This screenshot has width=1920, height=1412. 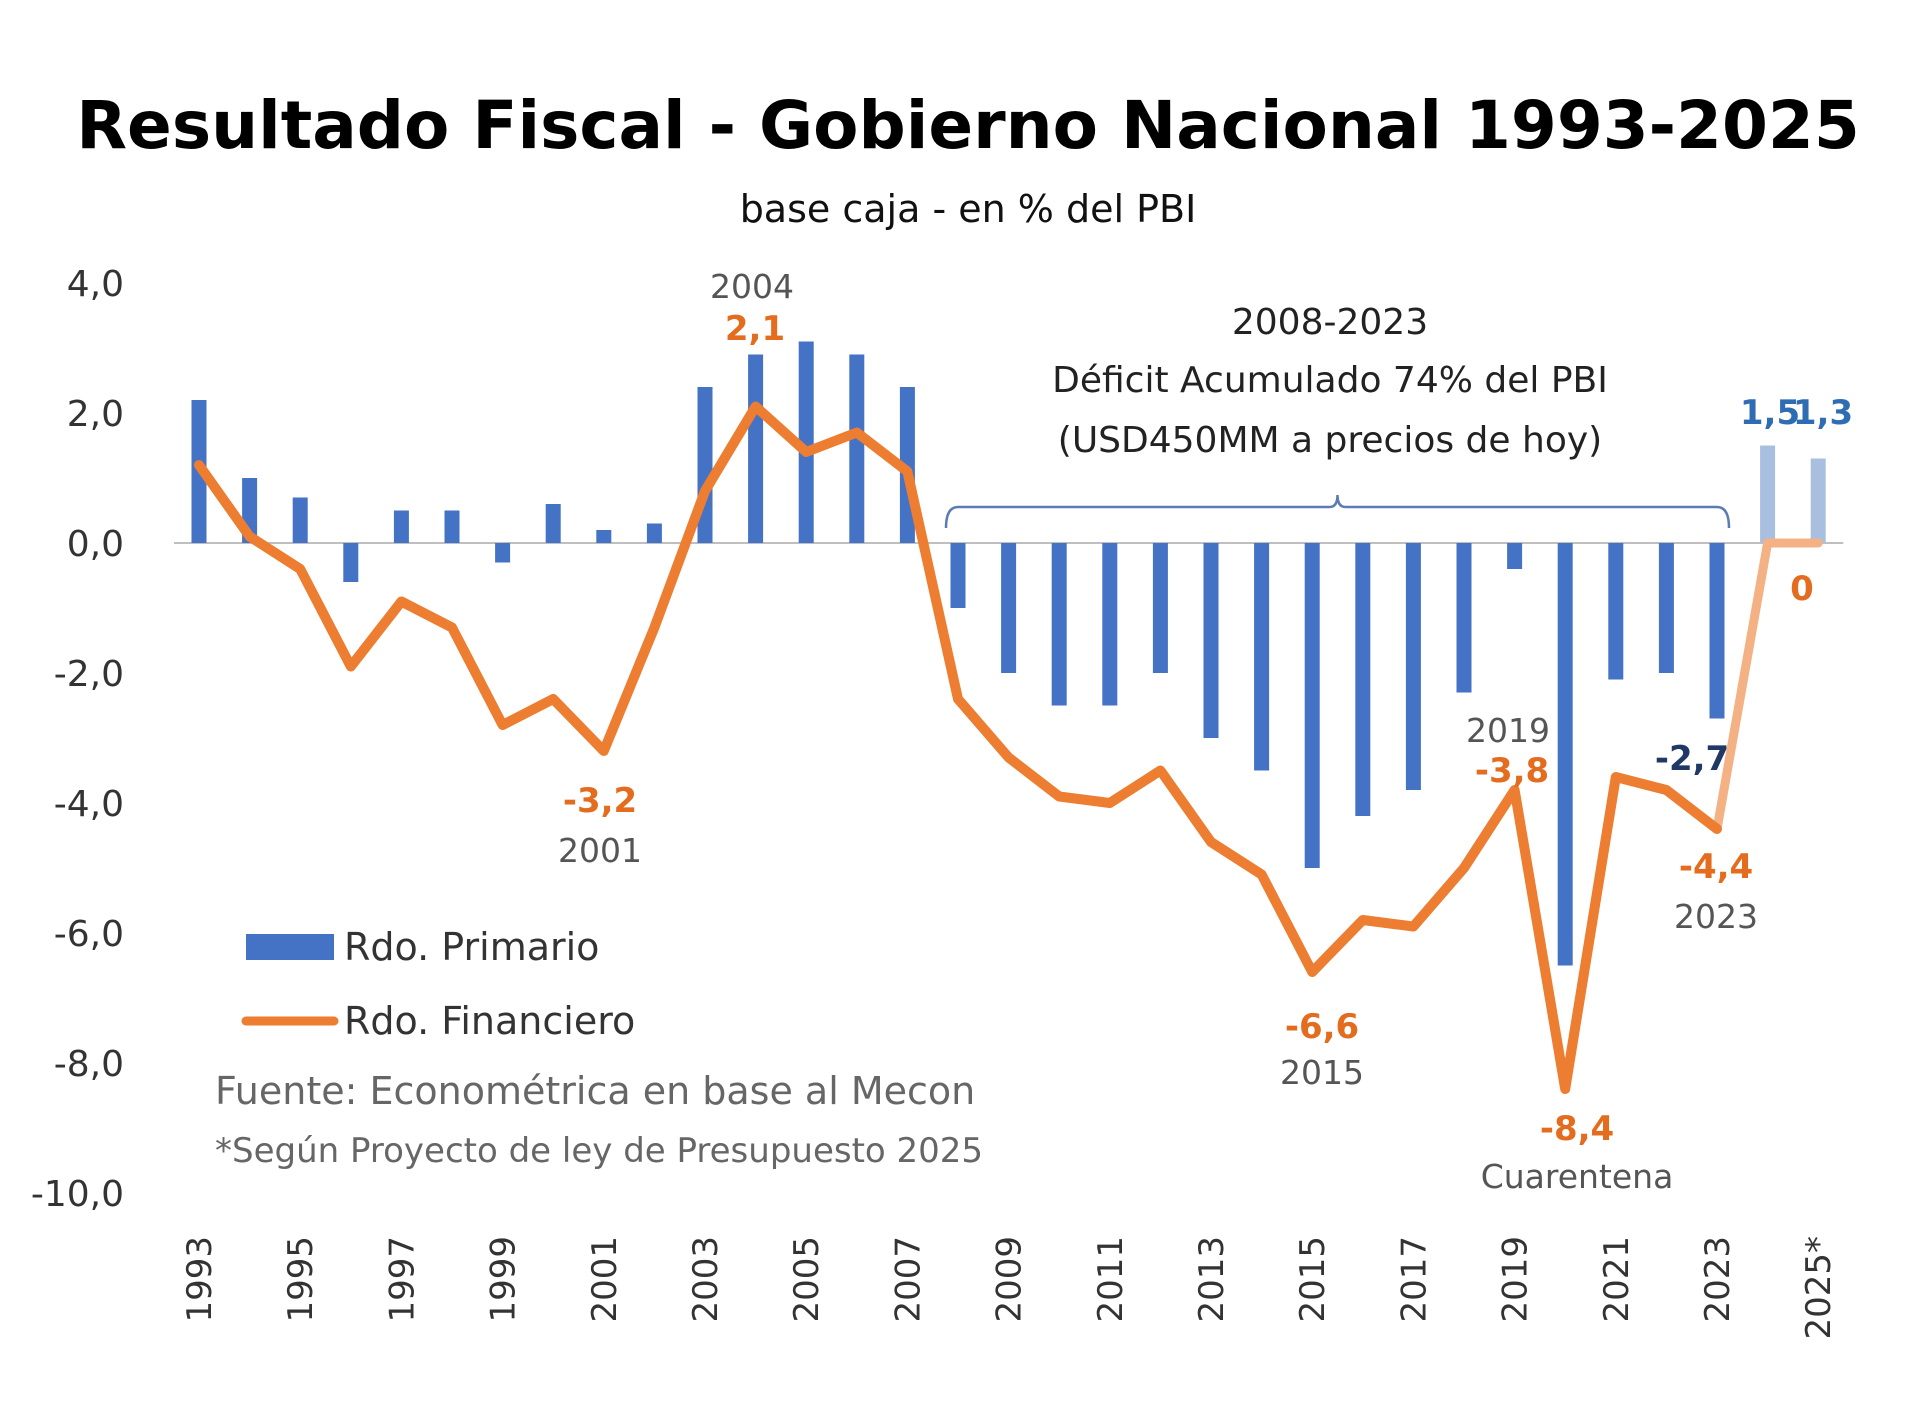 I want to click on bar-2025, so click(x=1818, y=500).